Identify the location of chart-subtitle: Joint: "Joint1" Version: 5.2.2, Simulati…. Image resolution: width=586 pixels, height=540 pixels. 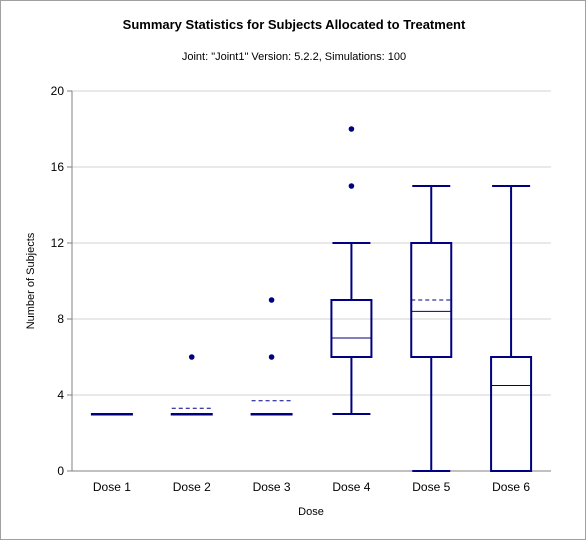
(294, 57).